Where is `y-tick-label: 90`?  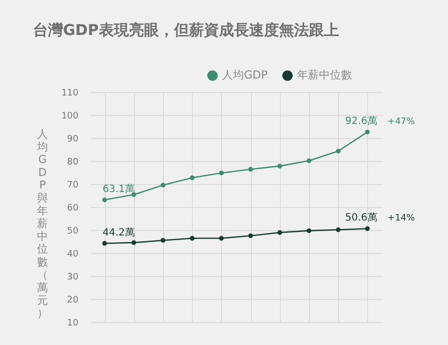 y-tick-label: 90 is located at coordinates (73, 139).